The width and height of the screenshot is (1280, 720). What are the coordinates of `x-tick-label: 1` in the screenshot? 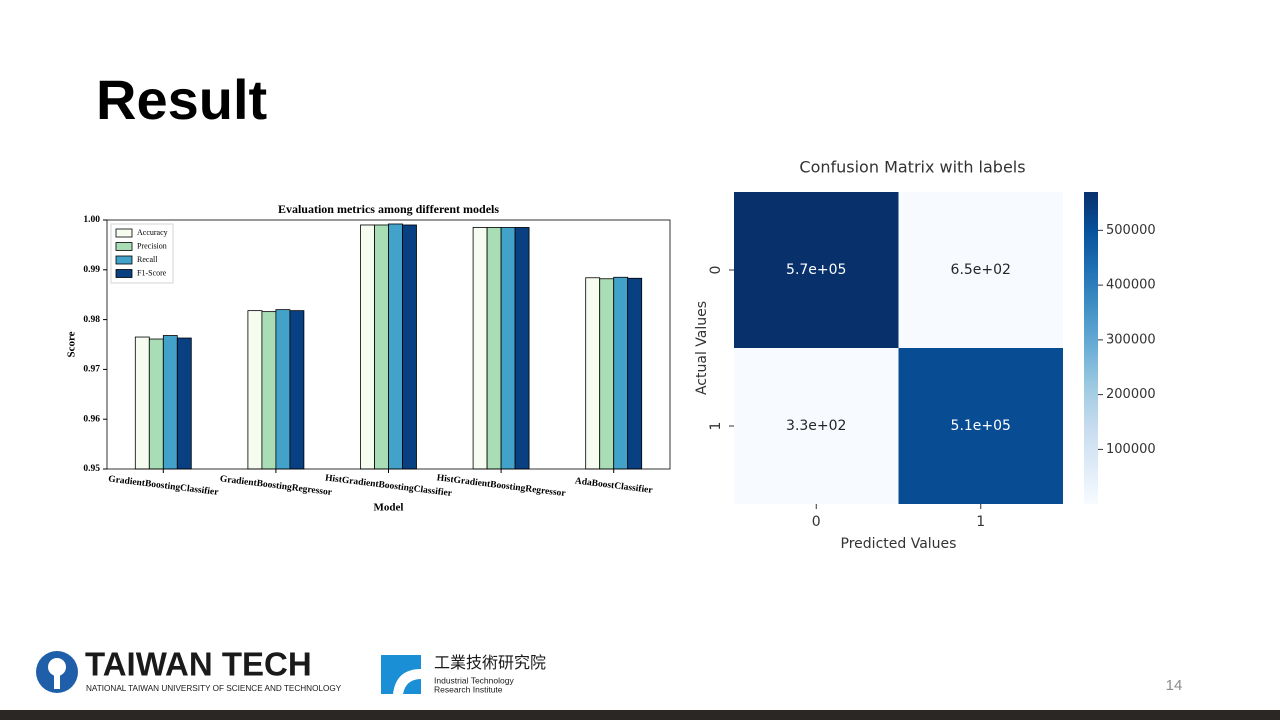 It's located at (980, 522).